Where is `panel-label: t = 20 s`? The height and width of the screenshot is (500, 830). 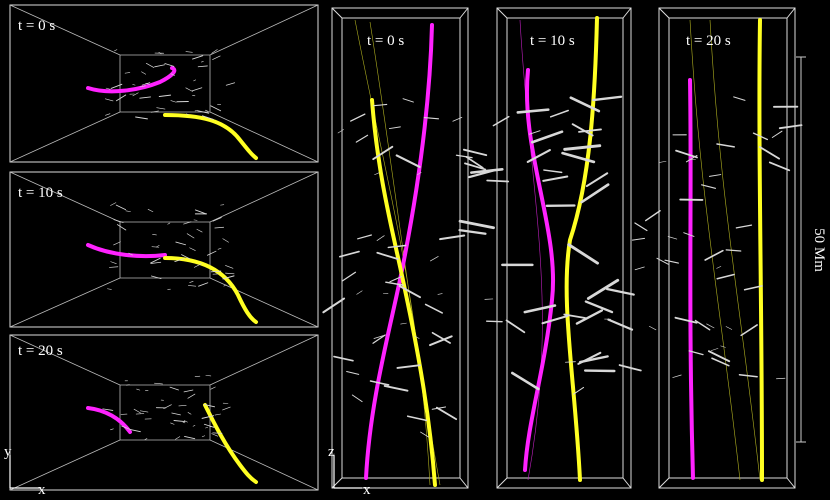 panel-label: t = 20 s is located at coordinates (40, 351).